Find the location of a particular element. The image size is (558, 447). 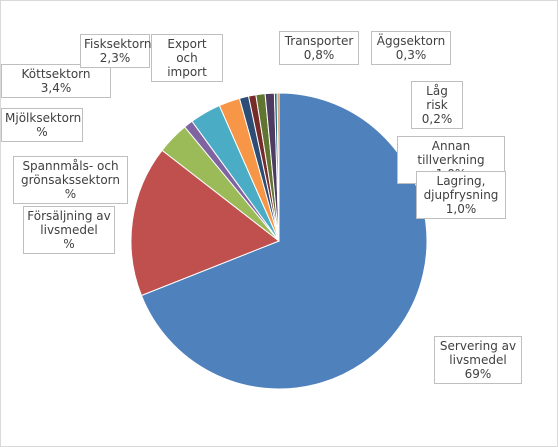

value-label: 2,3% is located at coordinates (115, 58).